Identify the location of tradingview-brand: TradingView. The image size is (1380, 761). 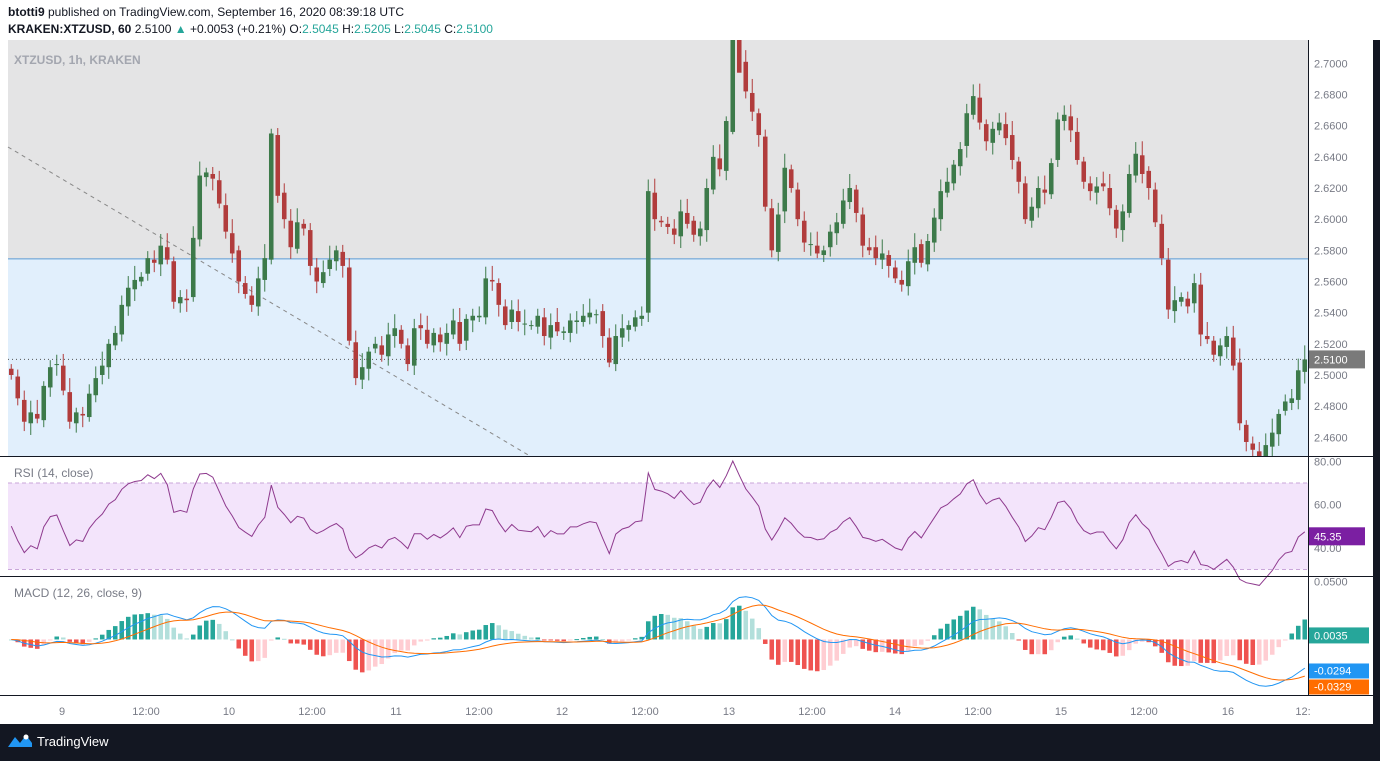
(58, 741).